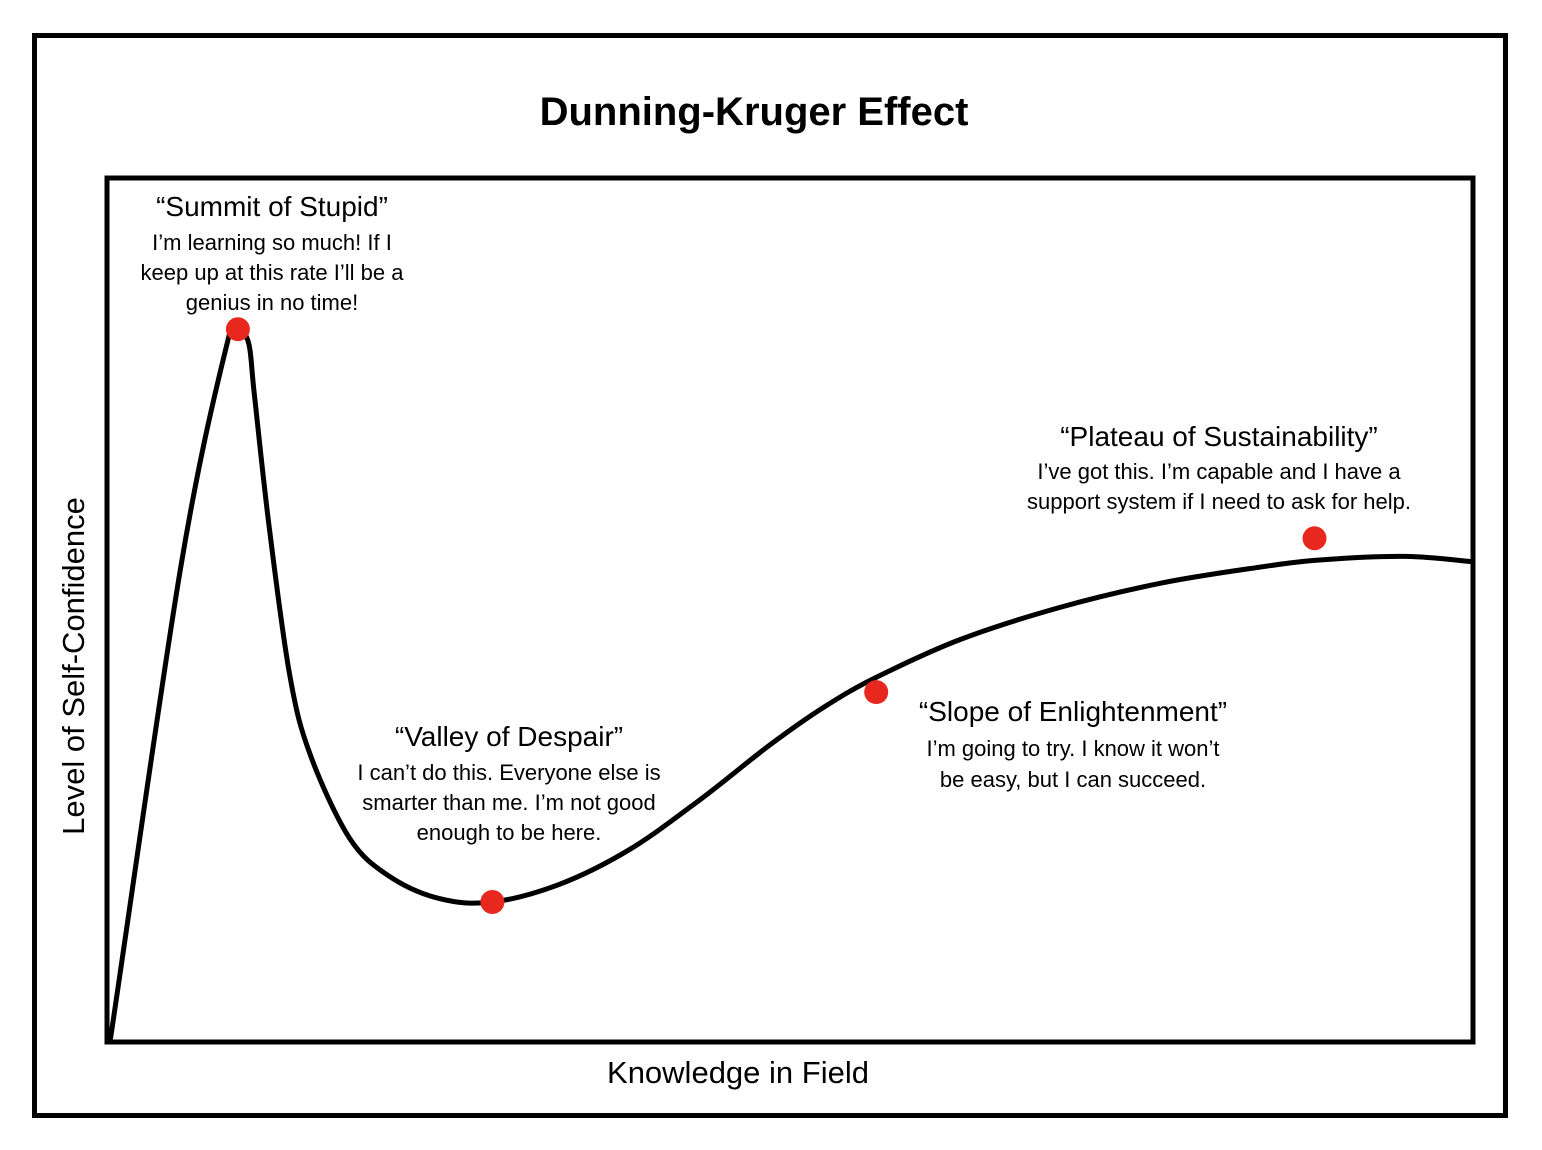 The width and height of the screenshot is (1542, 1150). What do you see at coordinates (1072, 748) in the screenshot?
I see `annotation-line: I’m going to try. I know it won’t` at bounding box center [1072, 748].